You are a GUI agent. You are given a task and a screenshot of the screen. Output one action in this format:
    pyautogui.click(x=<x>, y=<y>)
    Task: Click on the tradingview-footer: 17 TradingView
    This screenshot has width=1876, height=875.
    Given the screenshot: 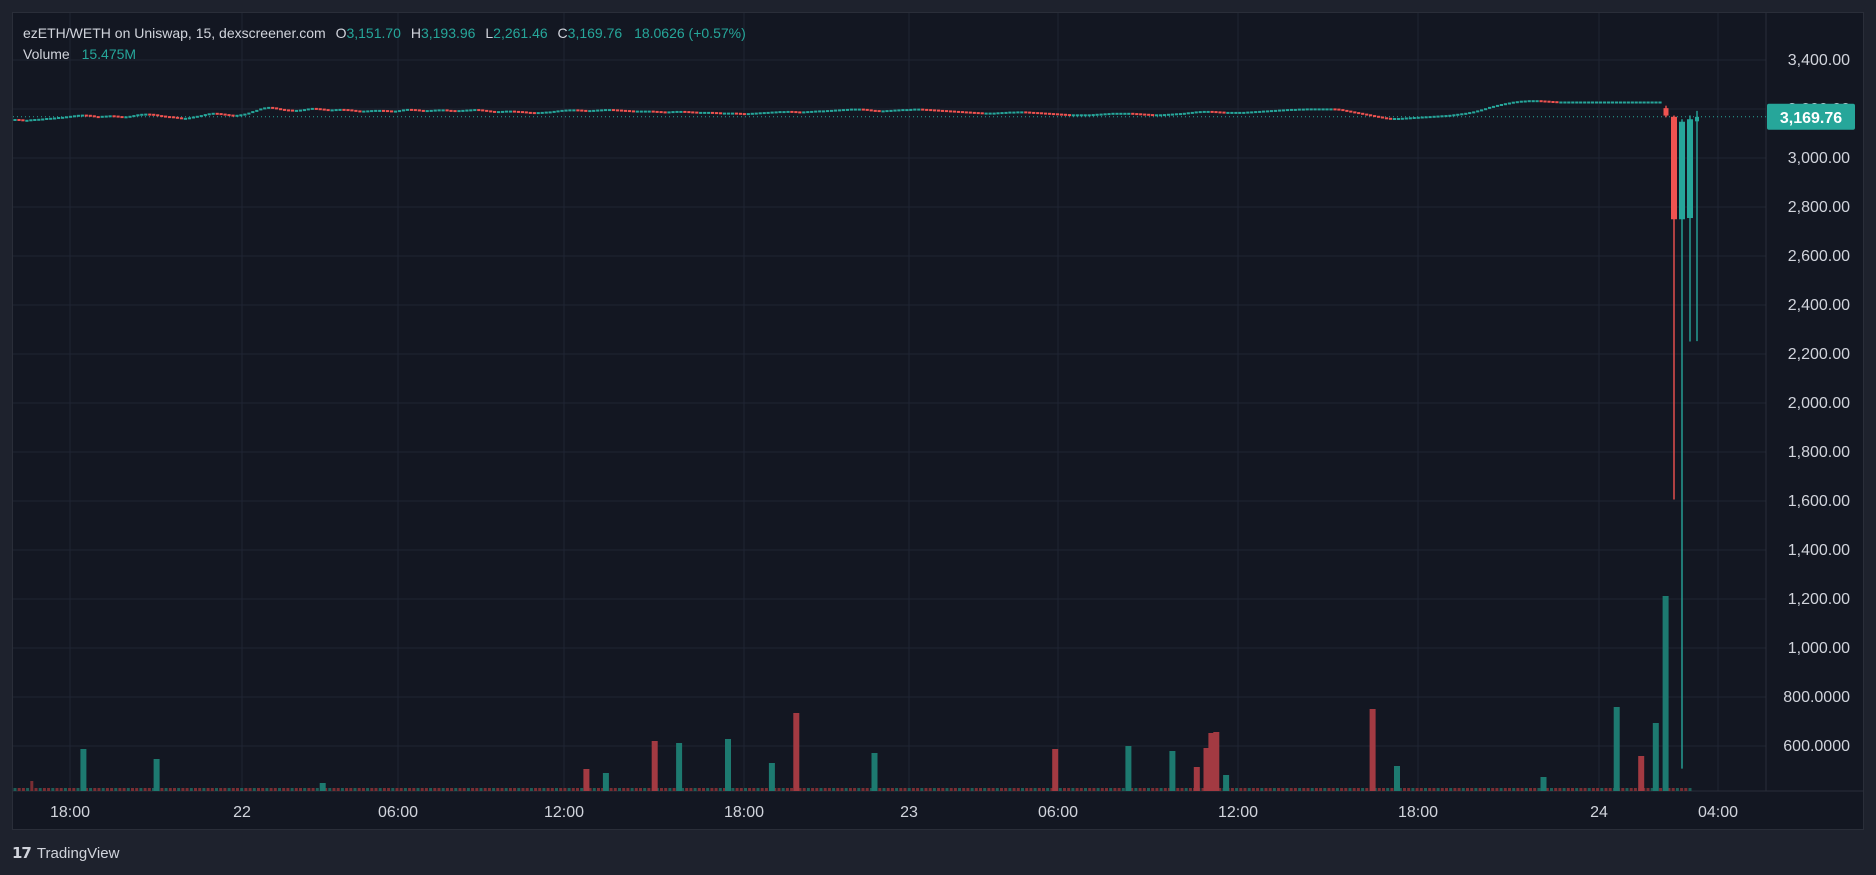 What is the action you would take?
    pyautogui.click(x=65, y=853)
    